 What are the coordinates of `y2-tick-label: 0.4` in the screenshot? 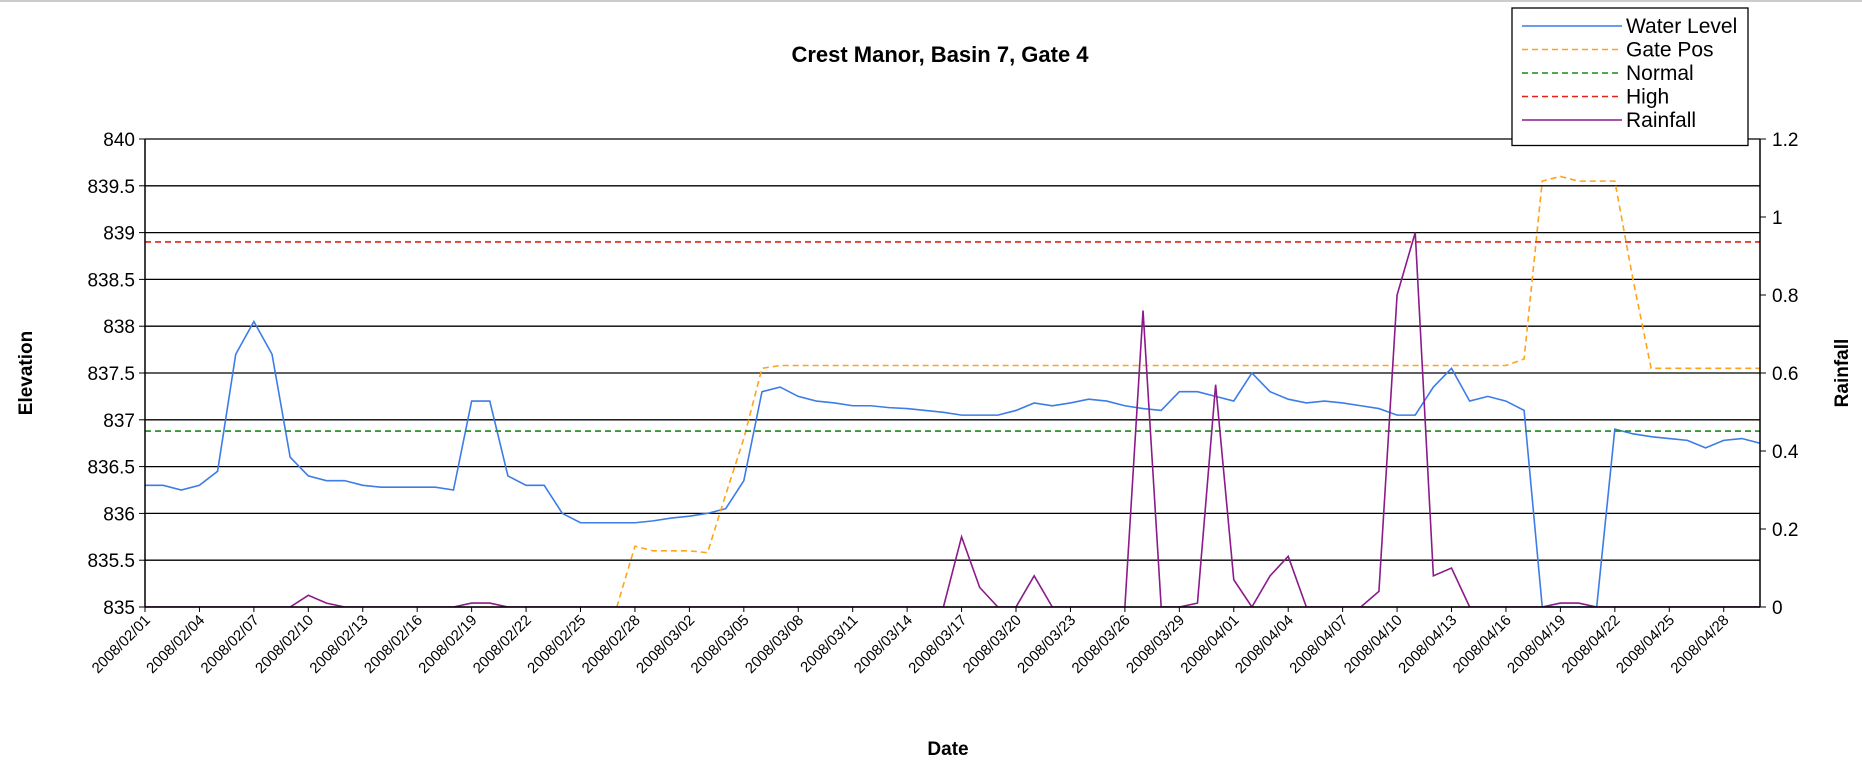 It's located at (1785, 452).